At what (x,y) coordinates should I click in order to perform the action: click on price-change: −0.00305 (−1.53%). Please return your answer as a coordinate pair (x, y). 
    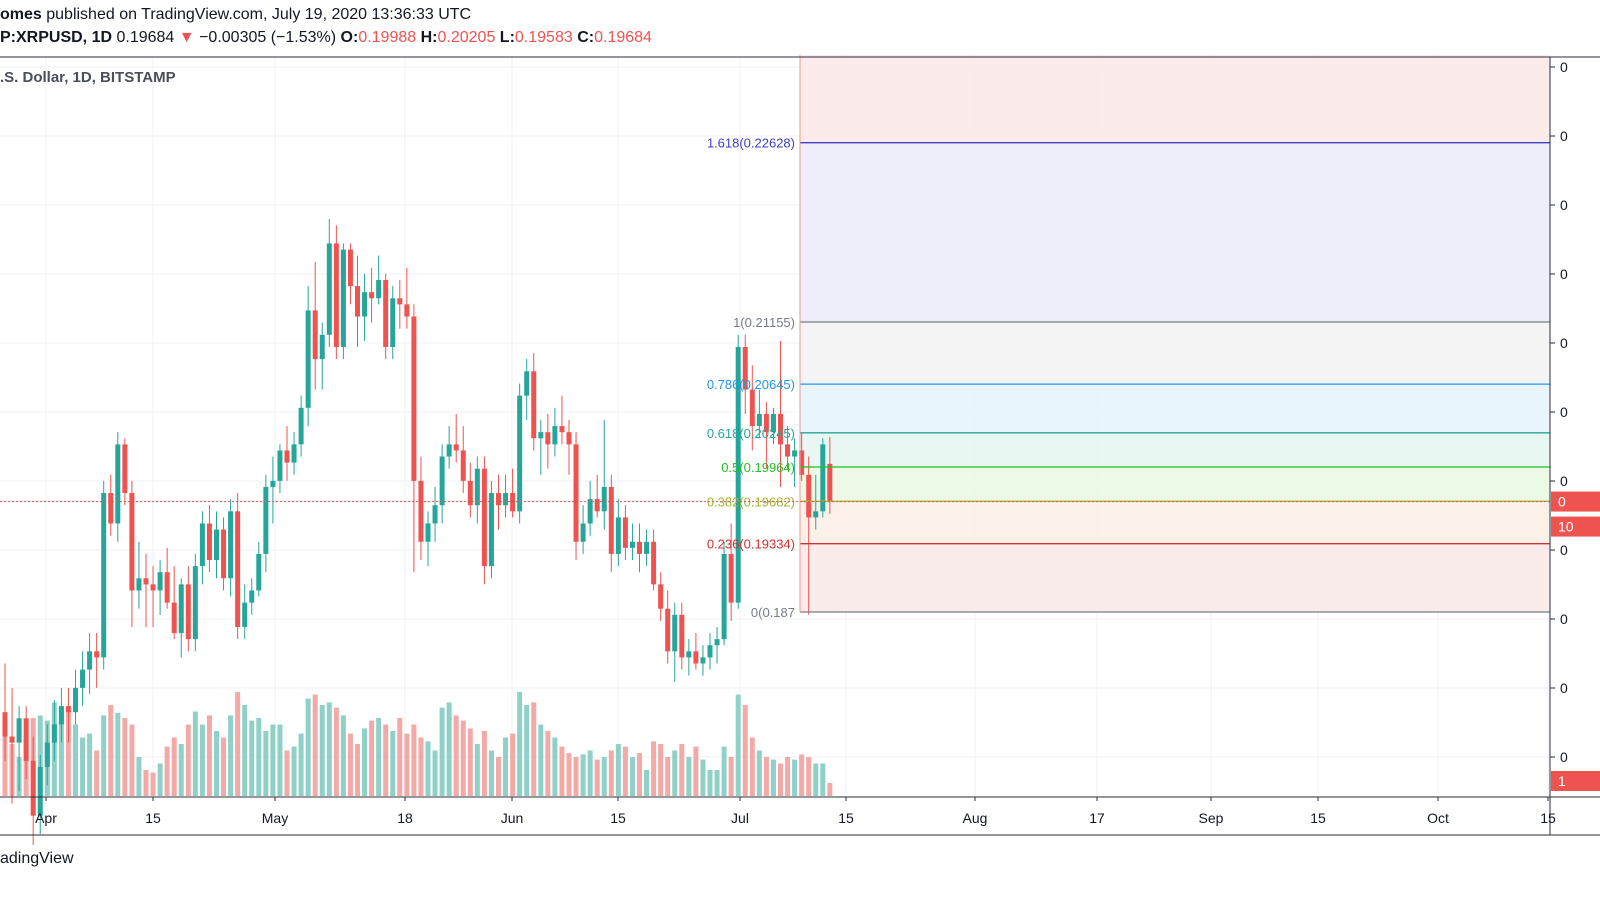
    Looking at the image, I should click on (268, 37).